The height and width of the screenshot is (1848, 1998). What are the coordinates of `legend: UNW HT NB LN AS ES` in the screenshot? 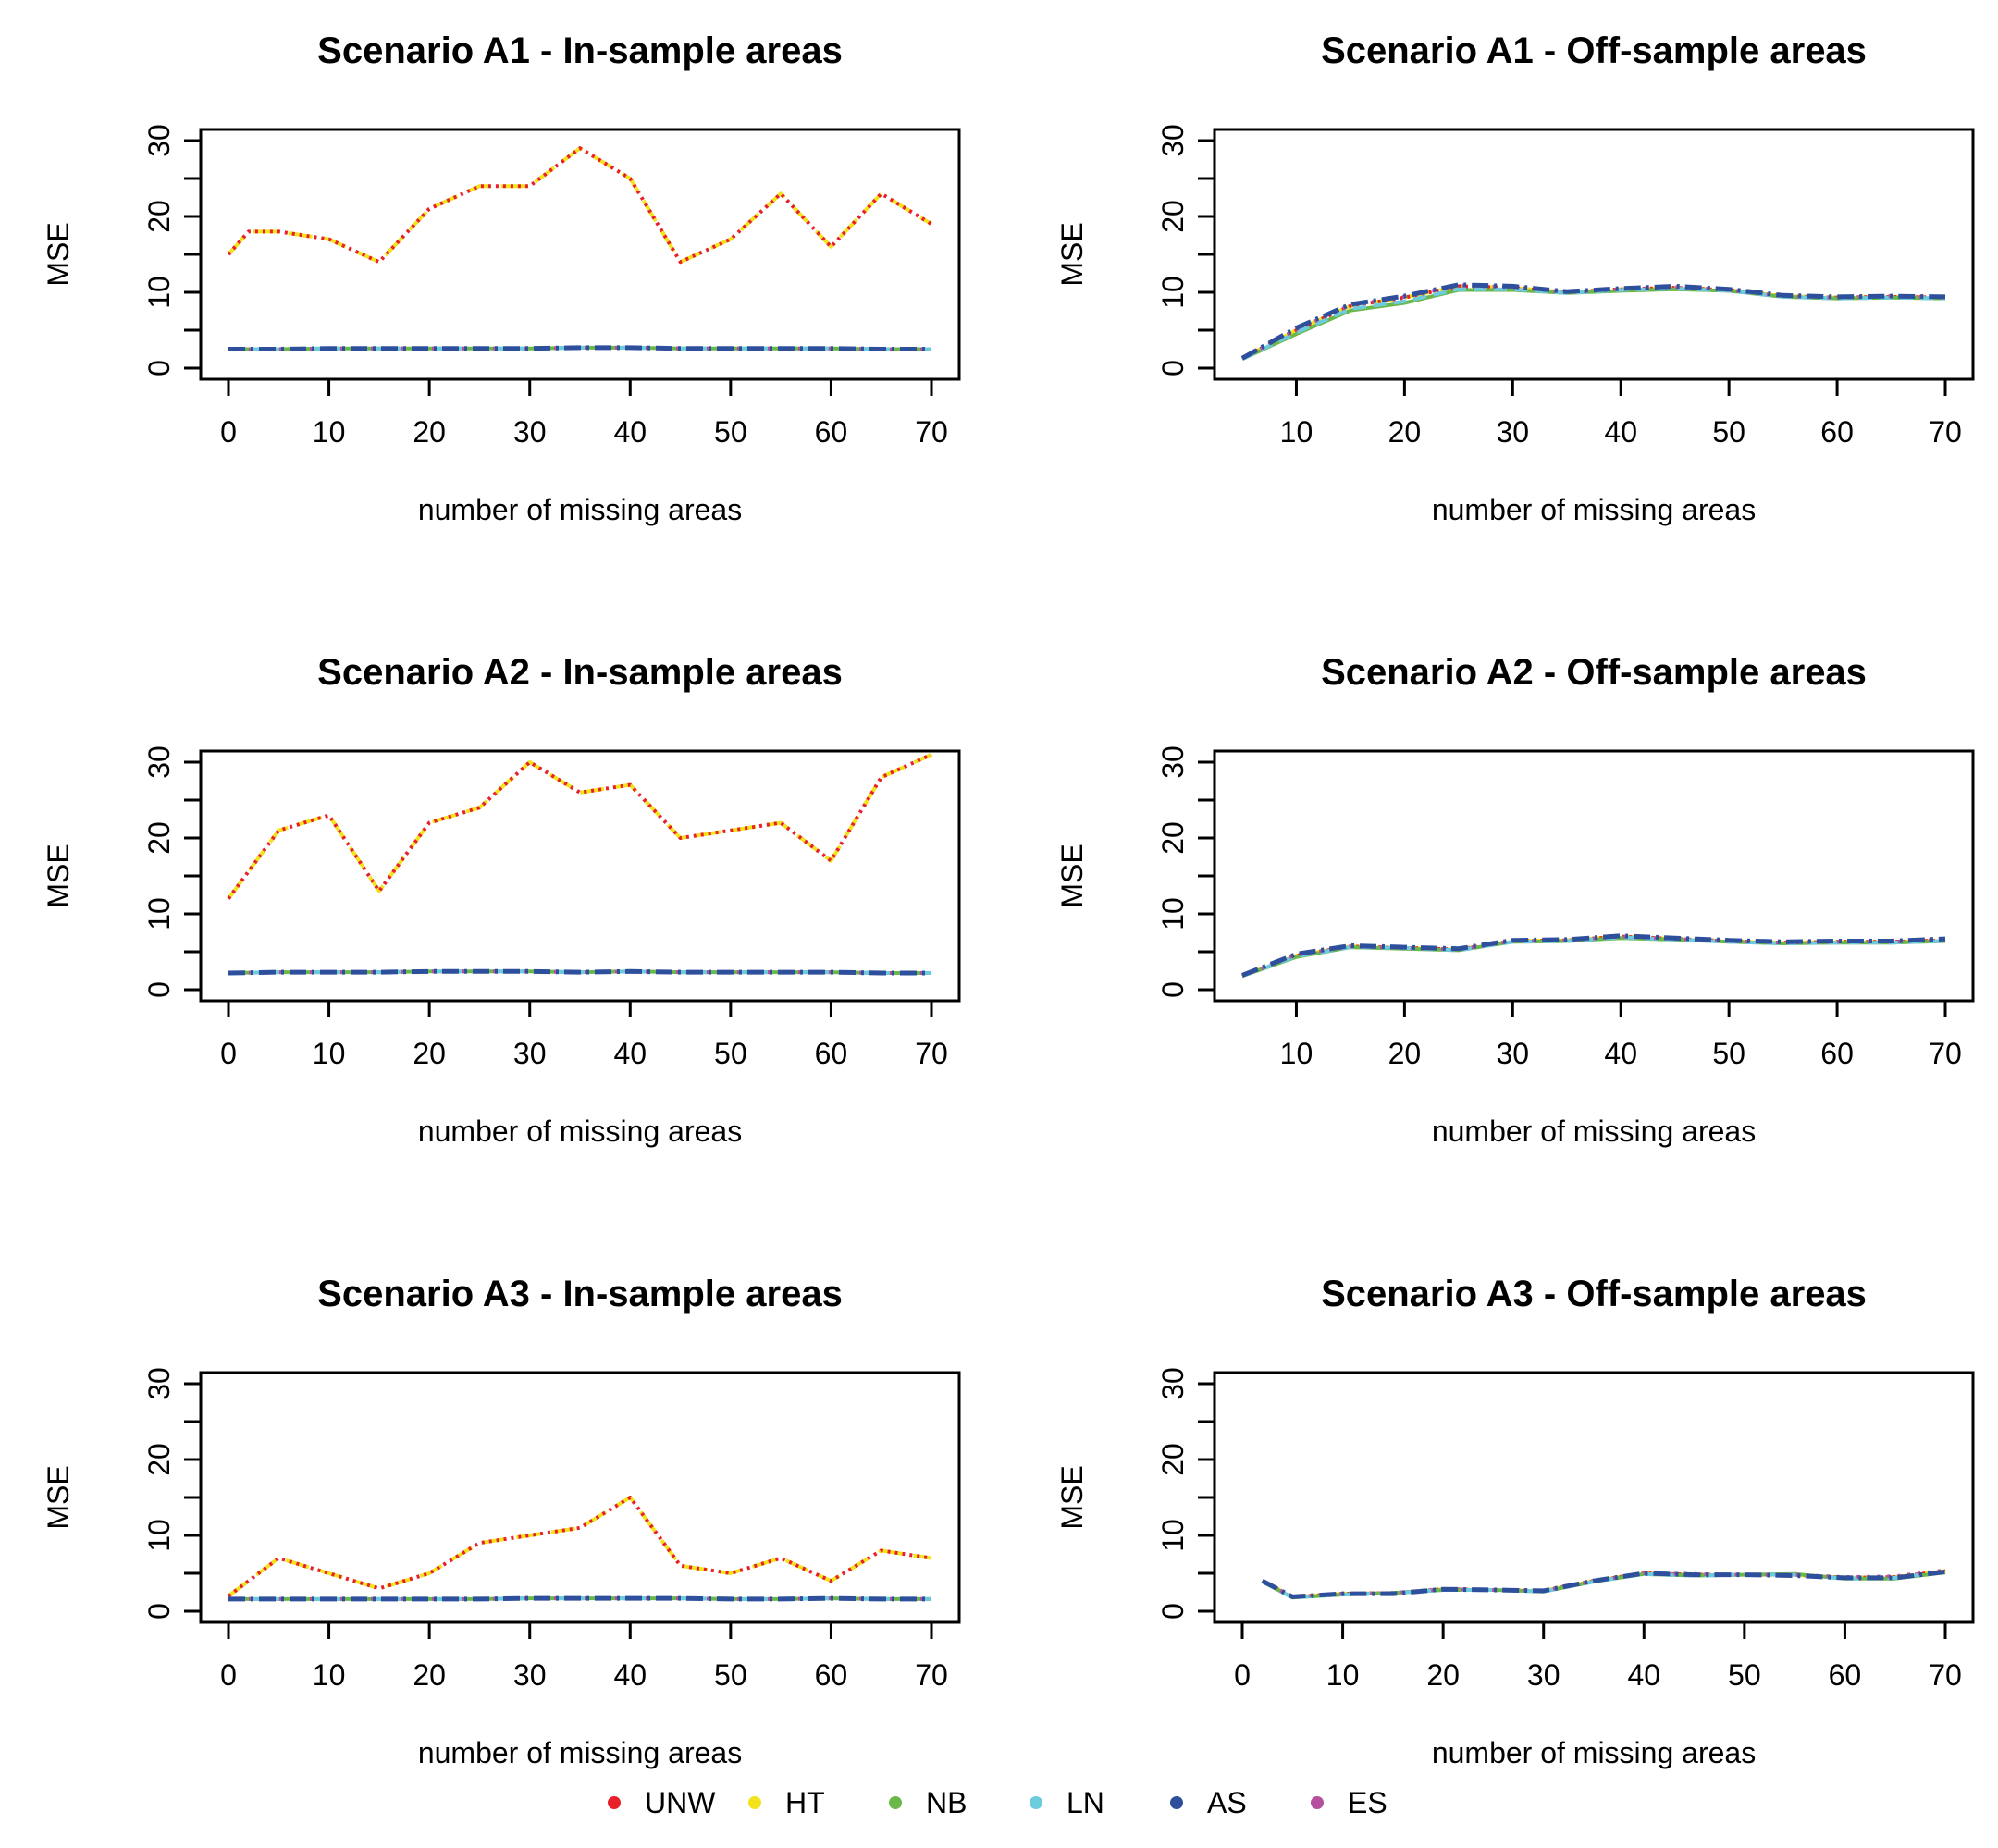 It's located at (998, 1802).